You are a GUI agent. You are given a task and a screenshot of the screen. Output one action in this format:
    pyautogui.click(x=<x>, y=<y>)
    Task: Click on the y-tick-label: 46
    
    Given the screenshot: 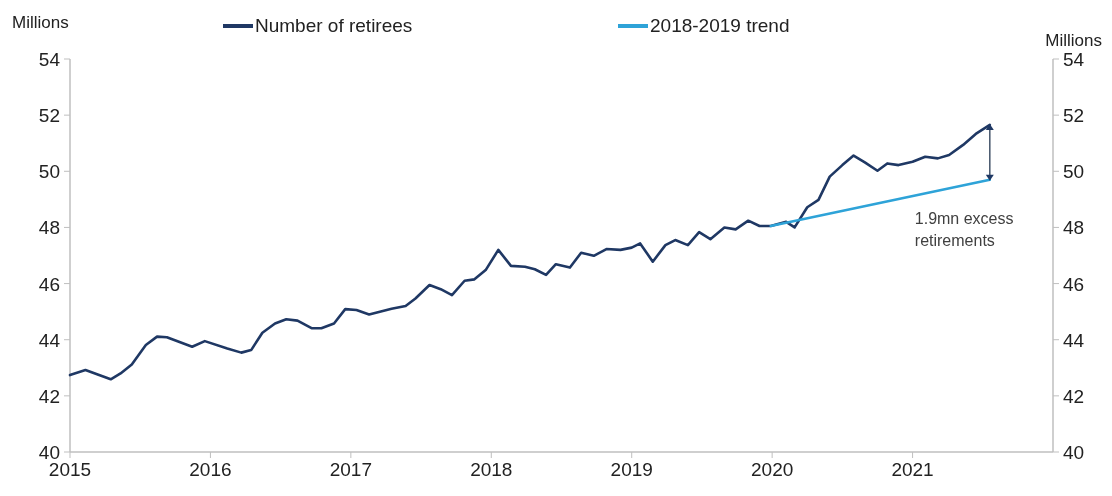 What is the action you would take?
    pyautogui.click(x=49, y=284)
    